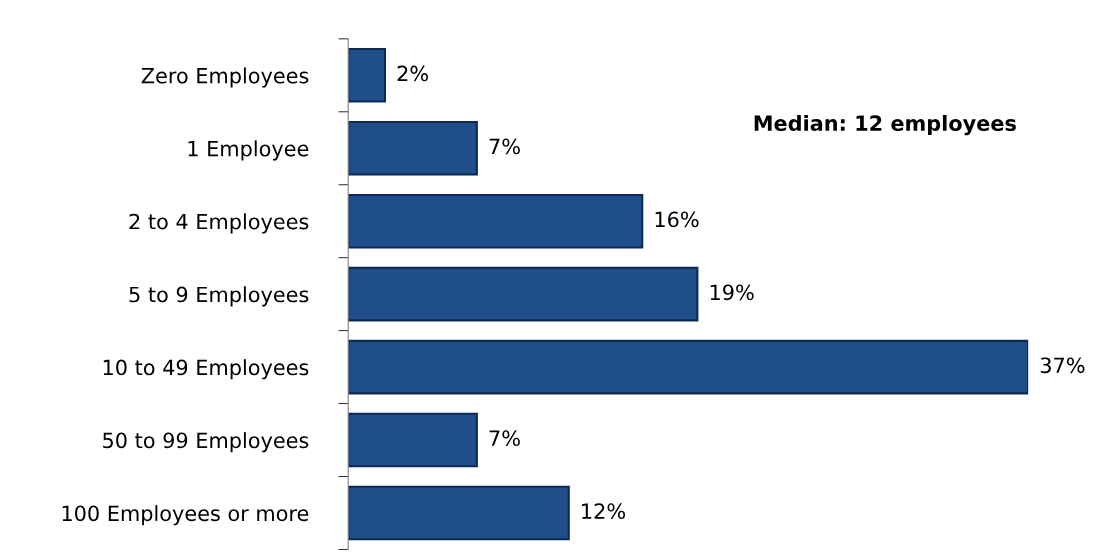 This screenshot has height=555, width=1102. I want to click on data-label: 37%, so click(1062, 365).